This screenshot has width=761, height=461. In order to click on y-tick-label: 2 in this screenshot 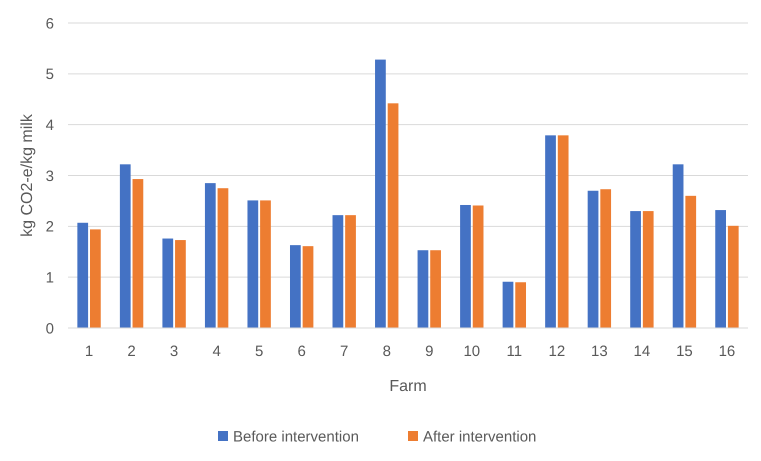, I will do `click(50, 227)`.